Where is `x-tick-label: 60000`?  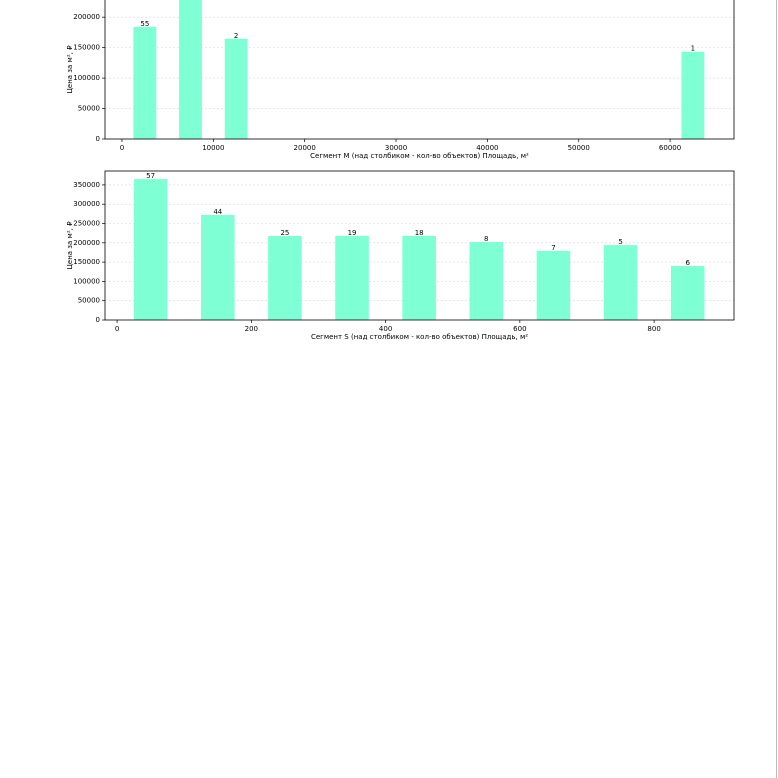
x-tick-label: 60000 is located at coordinates (670, 148).